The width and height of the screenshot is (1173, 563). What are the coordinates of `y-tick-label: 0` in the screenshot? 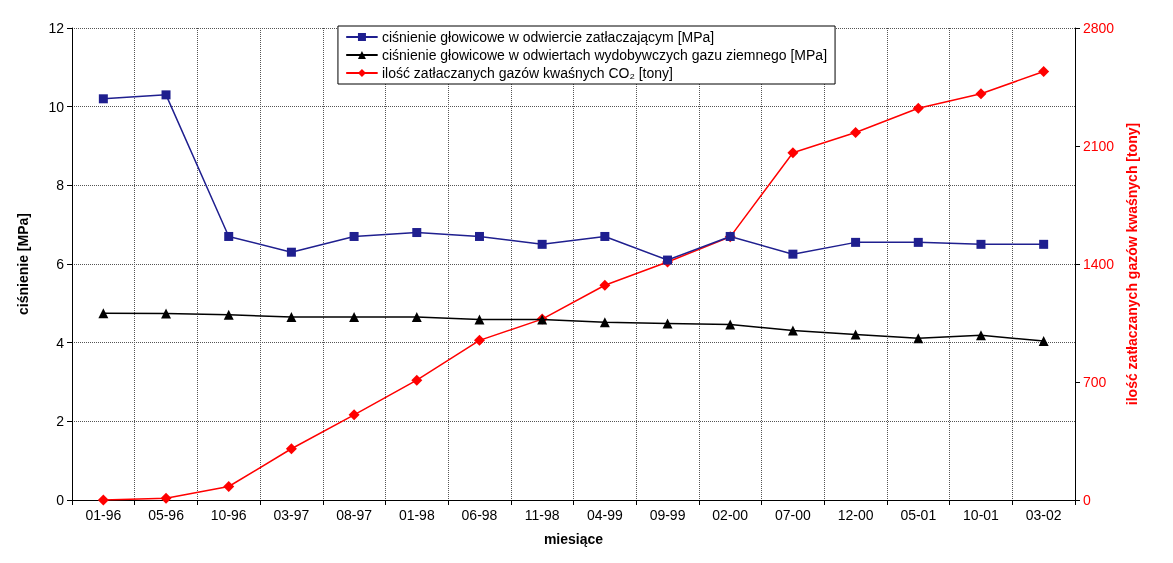 It's located at (60, 500).